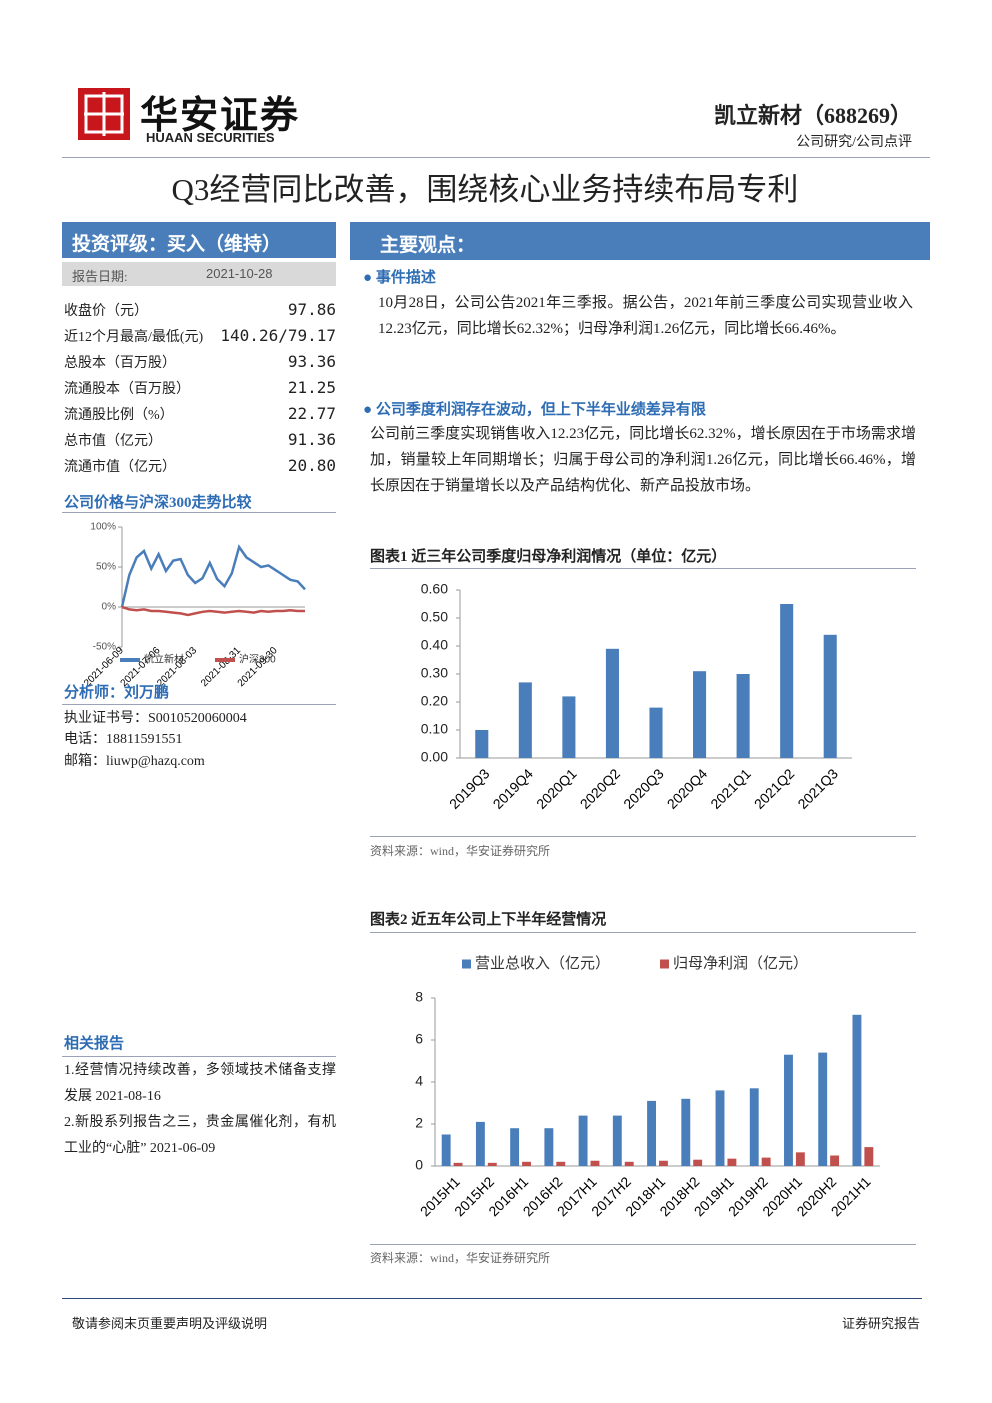 This screenshot has height=1403, width=992. What do you see at coordinates (405, 278) in the screenshot?
I see `heading-text: 事件描述` at bounding box center [405, 278].